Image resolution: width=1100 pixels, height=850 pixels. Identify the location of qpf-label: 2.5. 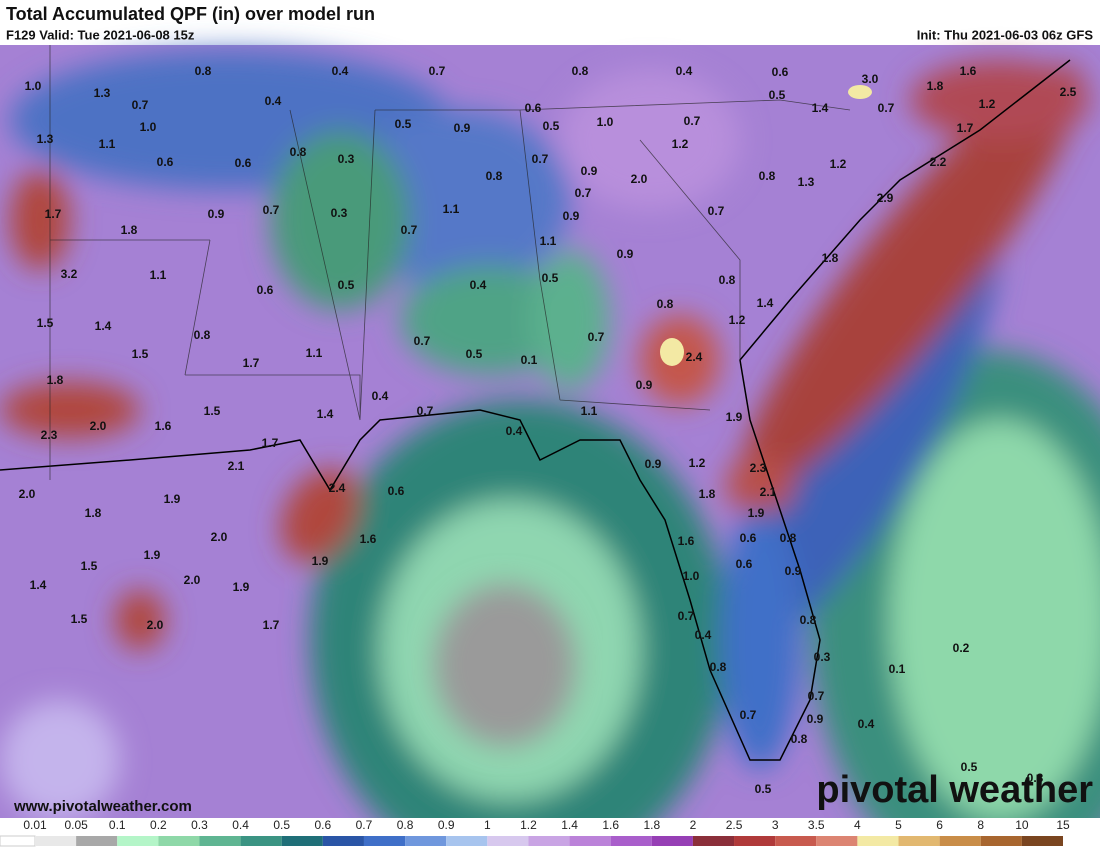
(1068, 92).